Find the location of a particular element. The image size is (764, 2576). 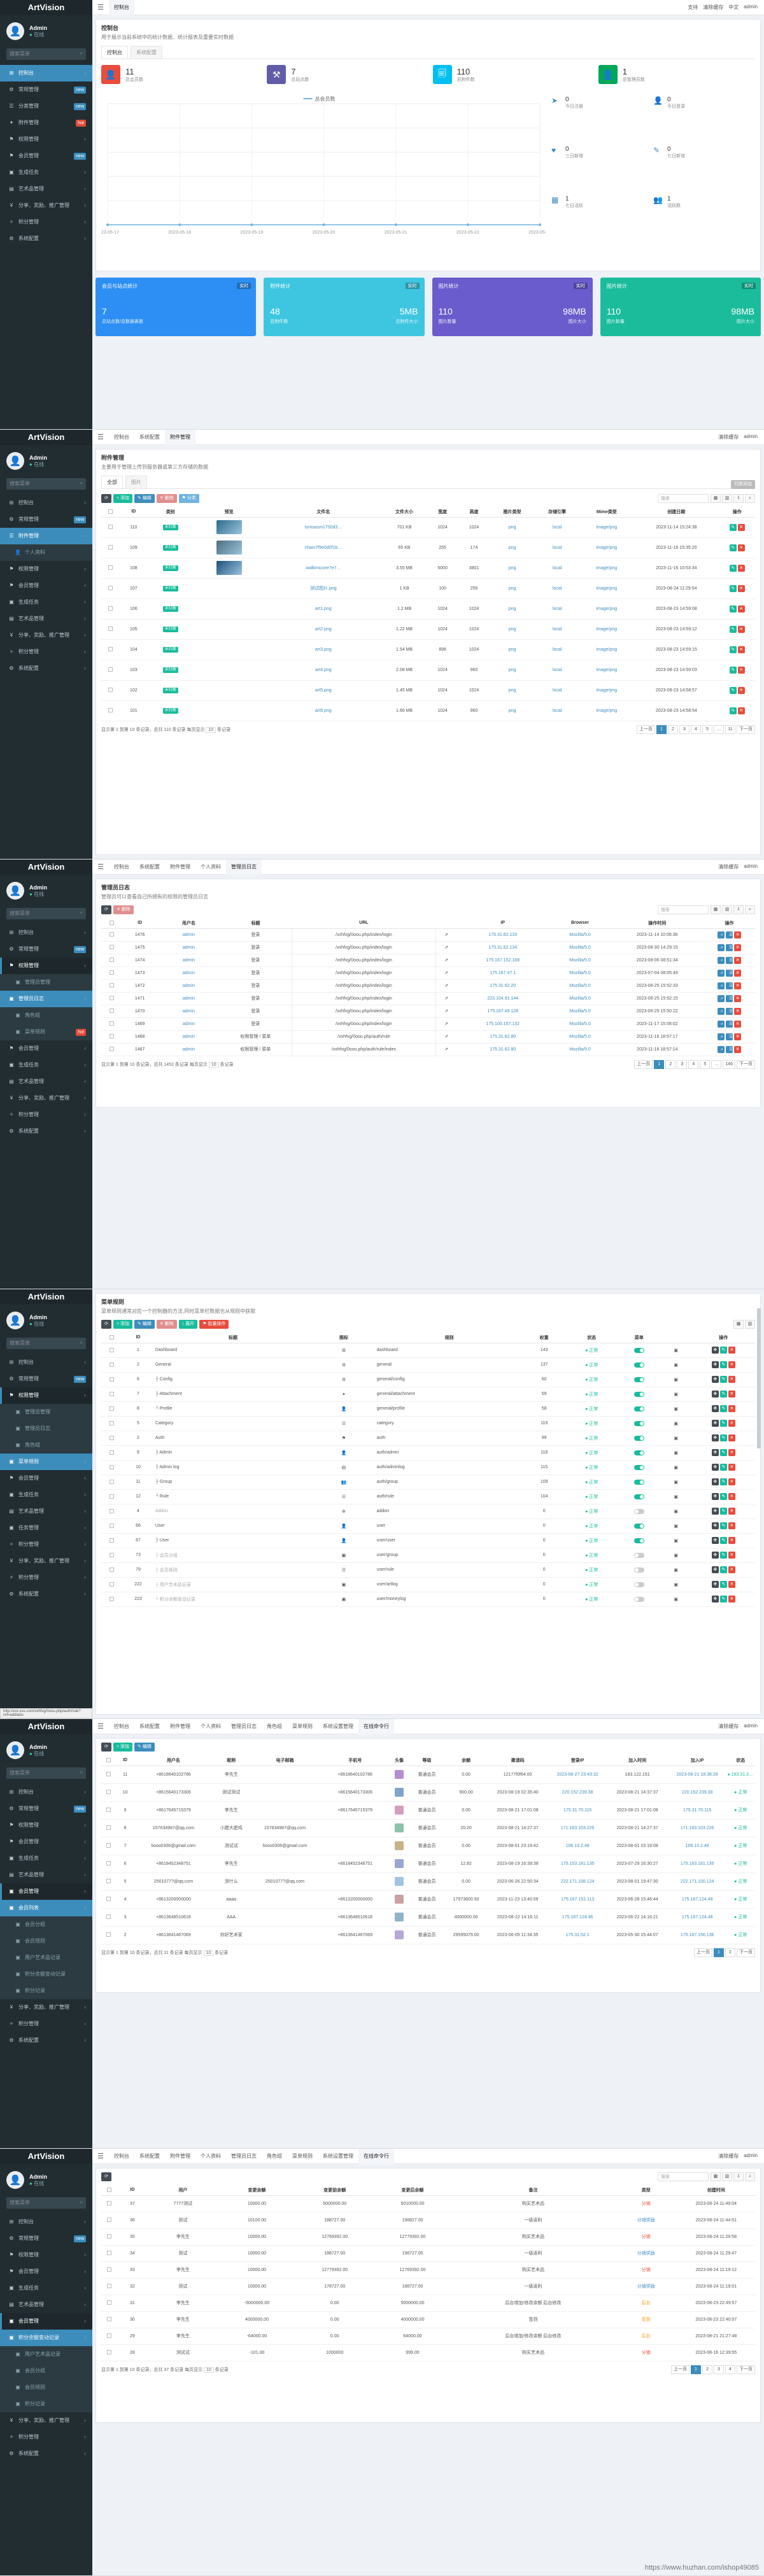

nav-tab: 菜单规则 is located at coordinates (303, 1726).